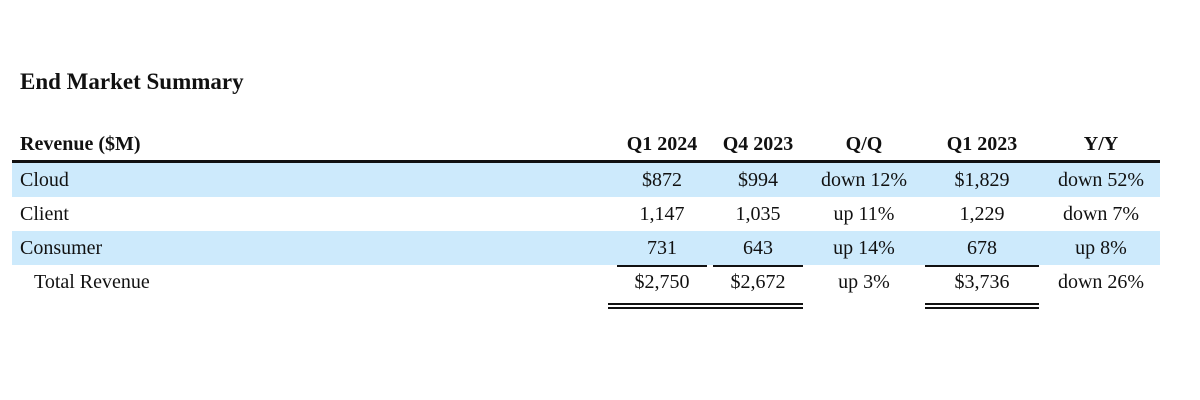 This screenshot has width=1200, height=400. What do you see at coordinates (662, 281) in the screenshot?
I see `total-q1-2024: $2,750` at bounding box center [662, 281].